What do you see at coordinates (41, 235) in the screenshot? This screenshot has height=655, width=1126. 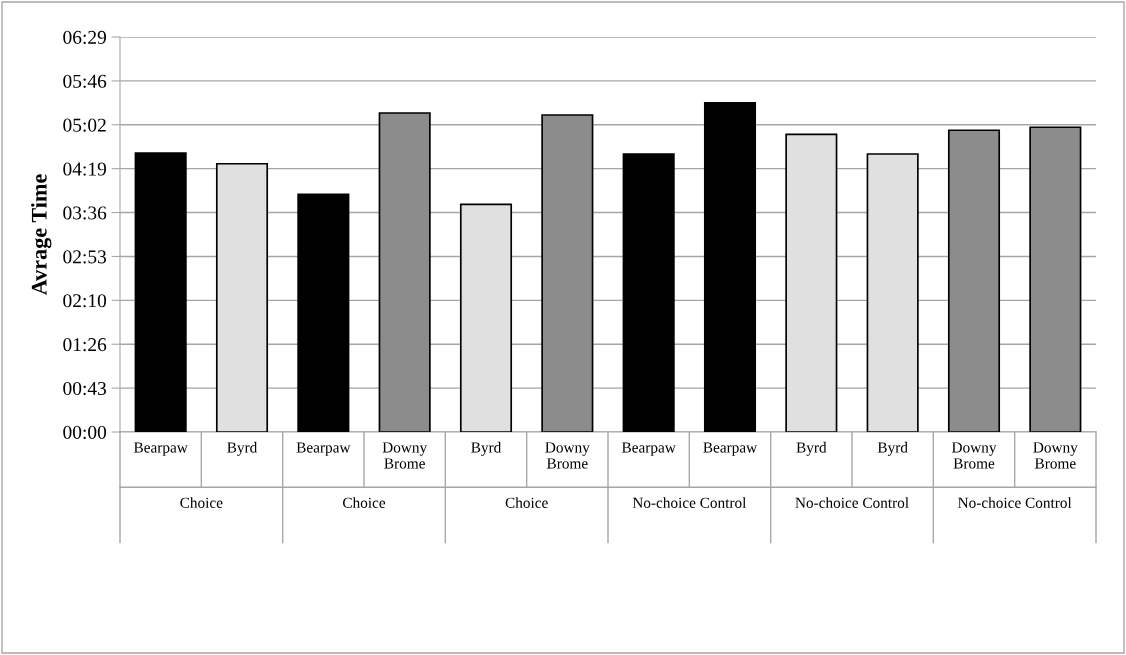 I see `y-axis-title: Avrage Time` at bounding box center [41, 235].